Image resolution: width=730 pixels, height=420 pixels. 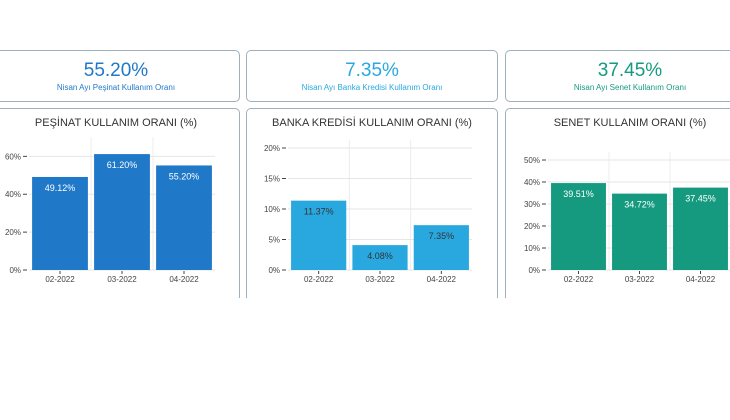 What do you see at coordinates (272, 179) in the screenshot?
I see `y-tick-label: 15%` at bounding box center [272, 179].